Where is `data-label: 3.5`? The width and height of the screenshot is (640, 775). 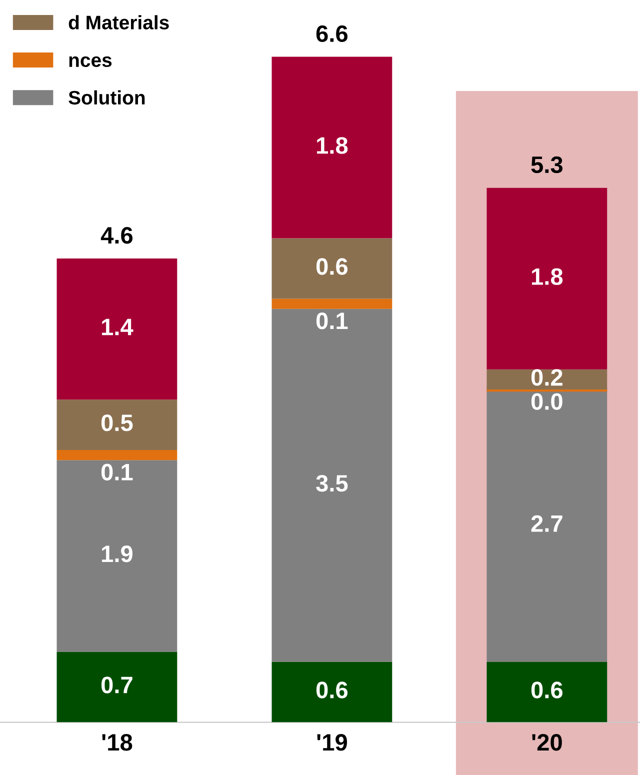
data-label: 3.5 is located at coordinates (332, 483).